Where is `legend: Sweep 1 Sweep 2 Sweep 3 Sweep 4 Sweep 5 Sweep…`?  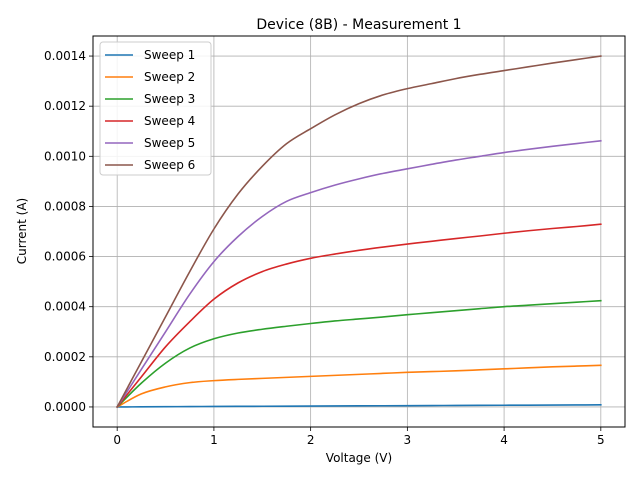
legend: Sweep 1 Sweep 2 Sweep 3 Sweep 4 Sweep 5 Sweep… is located at coordinates (155, 108).